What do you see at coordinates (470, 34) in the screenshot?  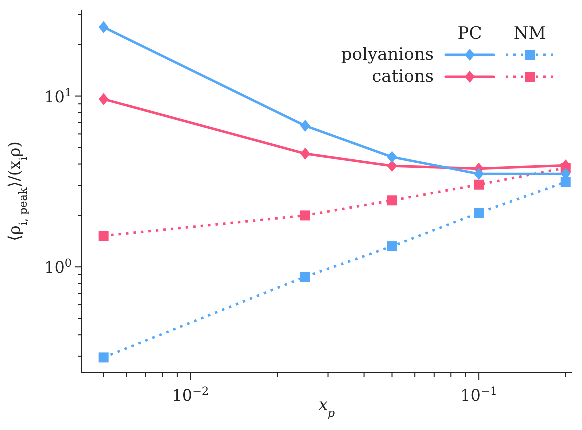 I see `annotation: PC` at bounding box center [470, 34].